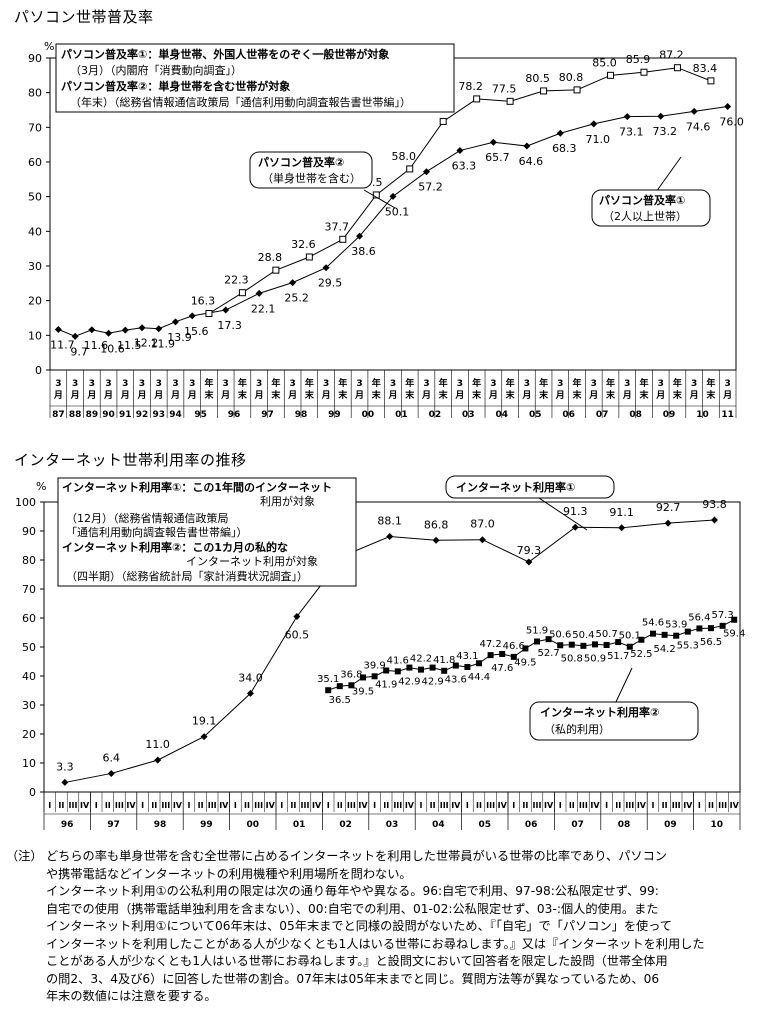 Image resolution: width=766 pixels, height=1020 pixels. Describe the element at coordinates (531, 825) in the screenshot. I see `x-year-label: 06` at that location.